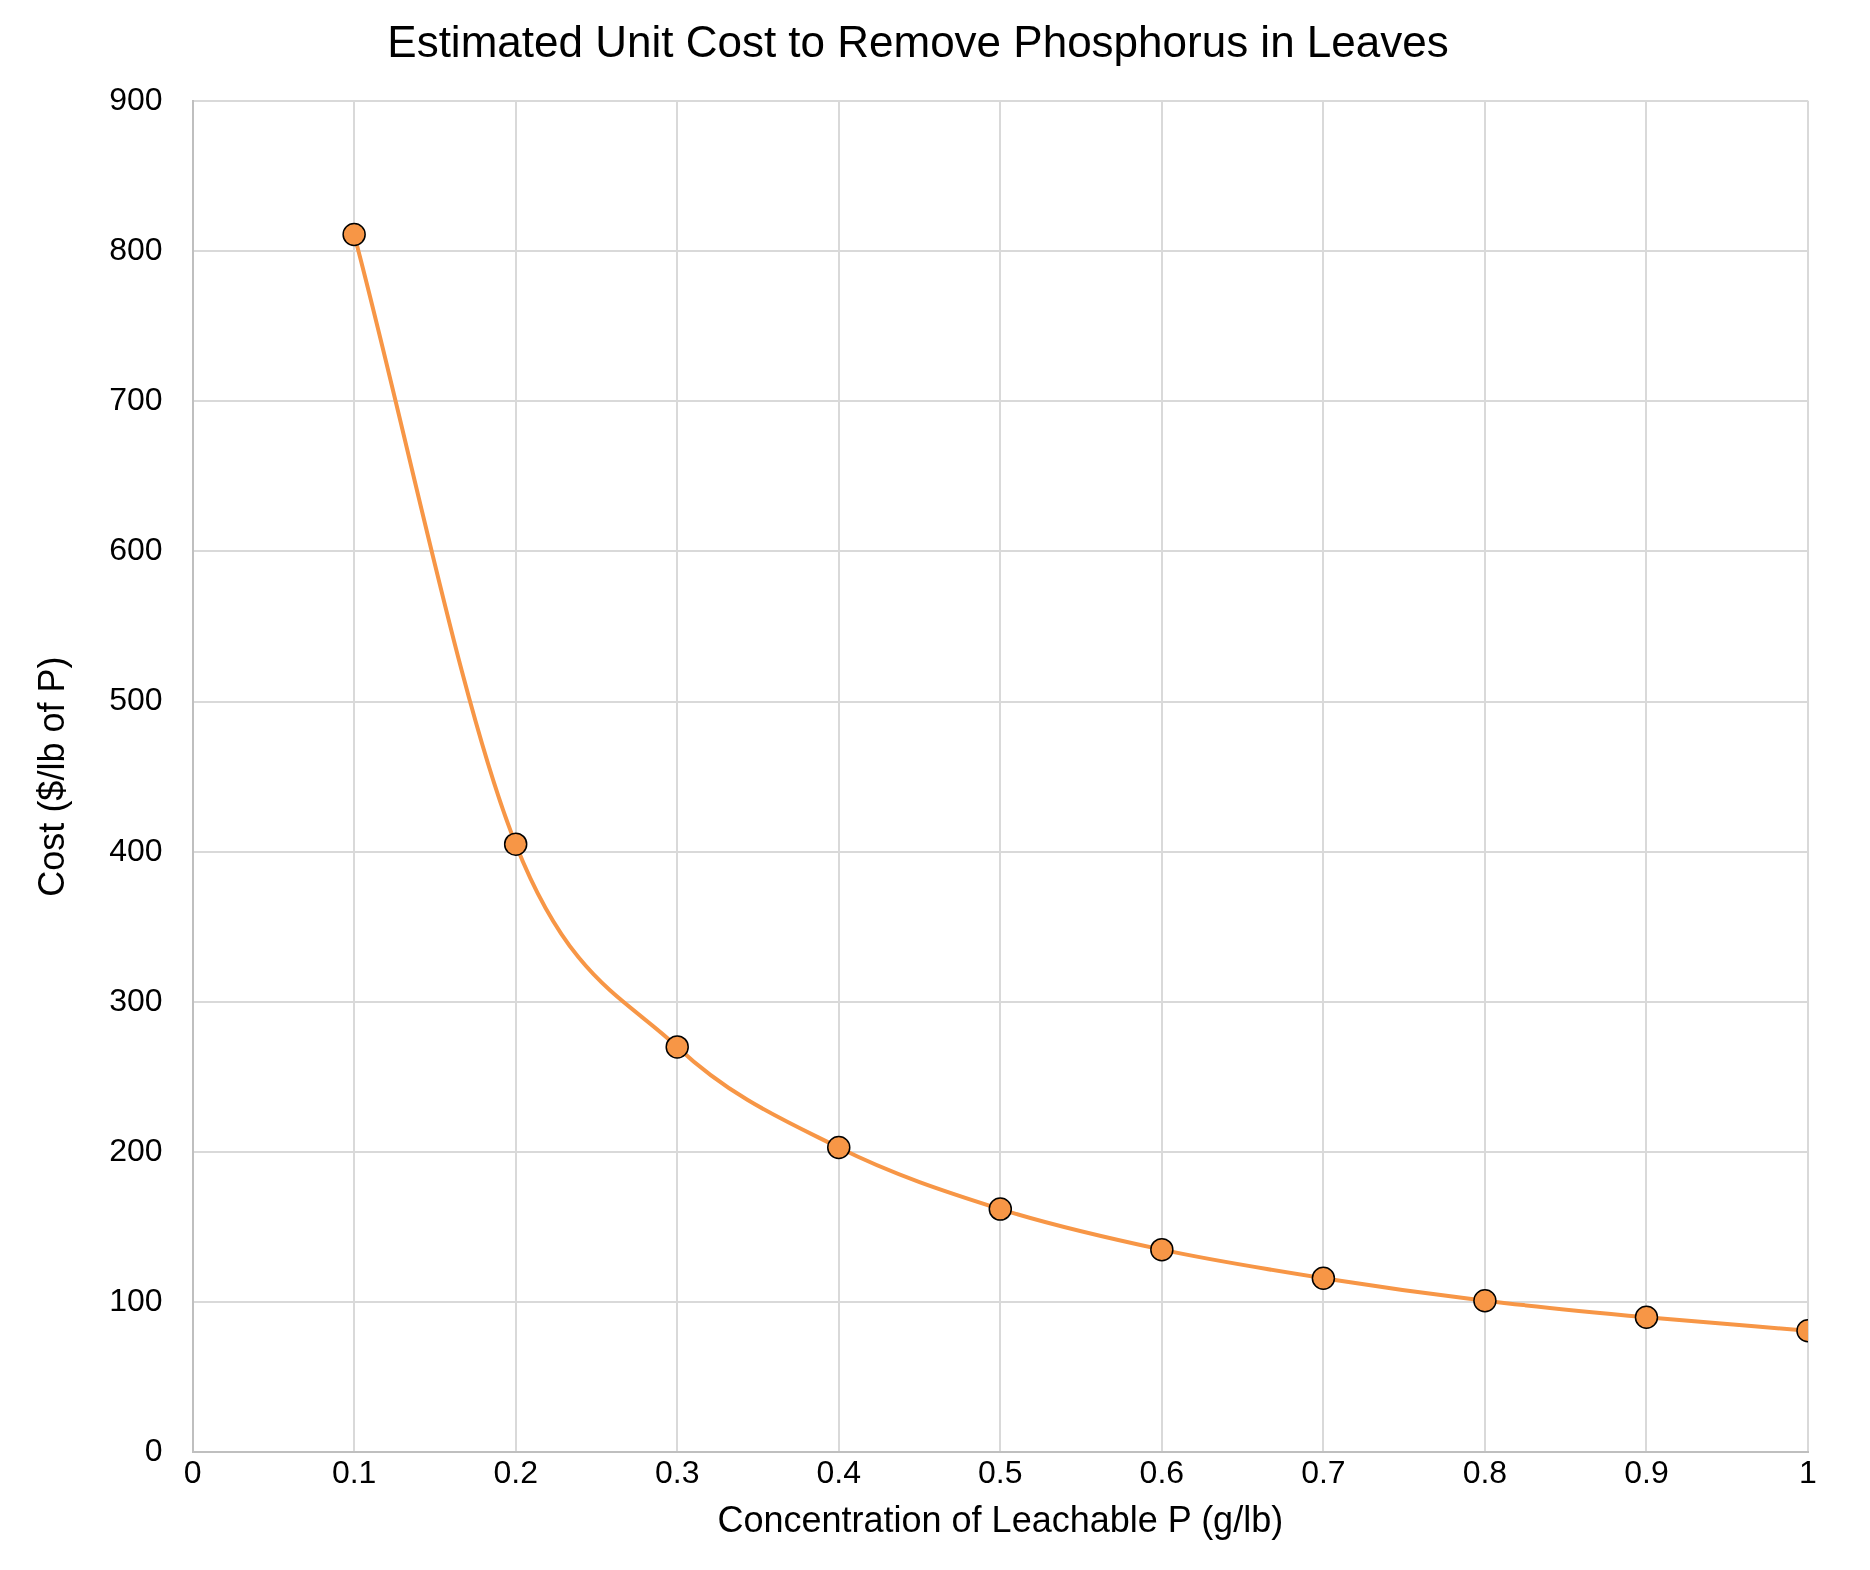 The width and height of the screenshot is (1870, 1570). What do you see at coordinates (918, 41) in the screenshot?
I see `chart-title: Estimated Unit Cost to Remove Phosphorus in Leaves` at bounding box center [918, 41].